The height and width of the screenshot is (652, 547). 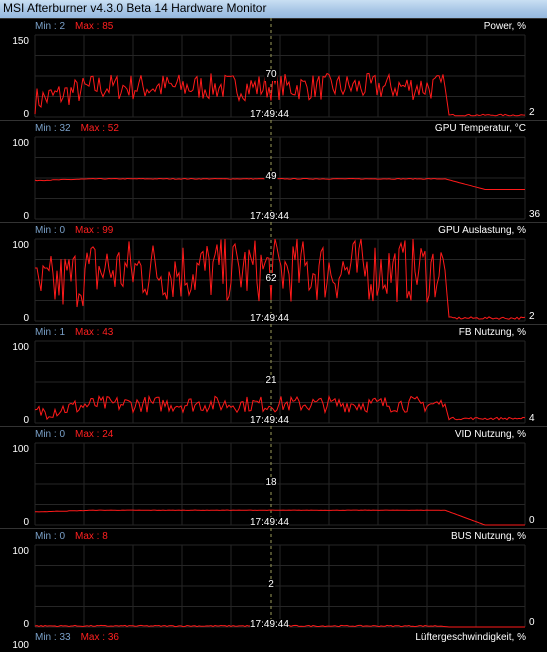 What do you see at coordinates (470, 637) in the screenshot?
I see `graph-title: Lüftergeschwindigkeit, %` at bounding box center [470, 637].